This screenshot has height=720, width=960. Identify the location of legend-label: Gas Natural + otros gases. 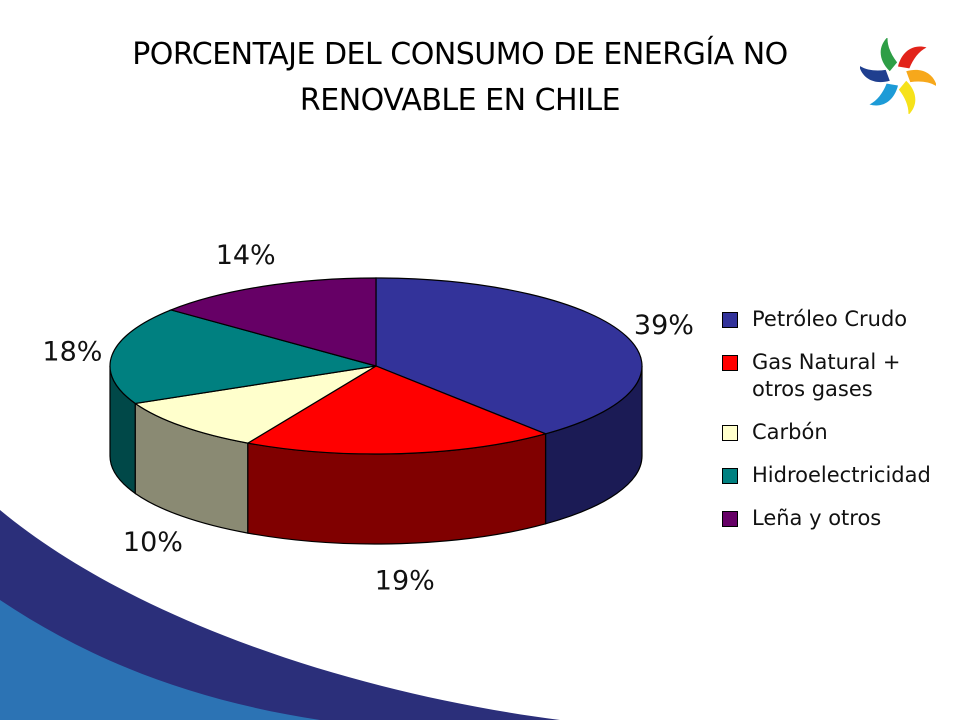
(826, 375).